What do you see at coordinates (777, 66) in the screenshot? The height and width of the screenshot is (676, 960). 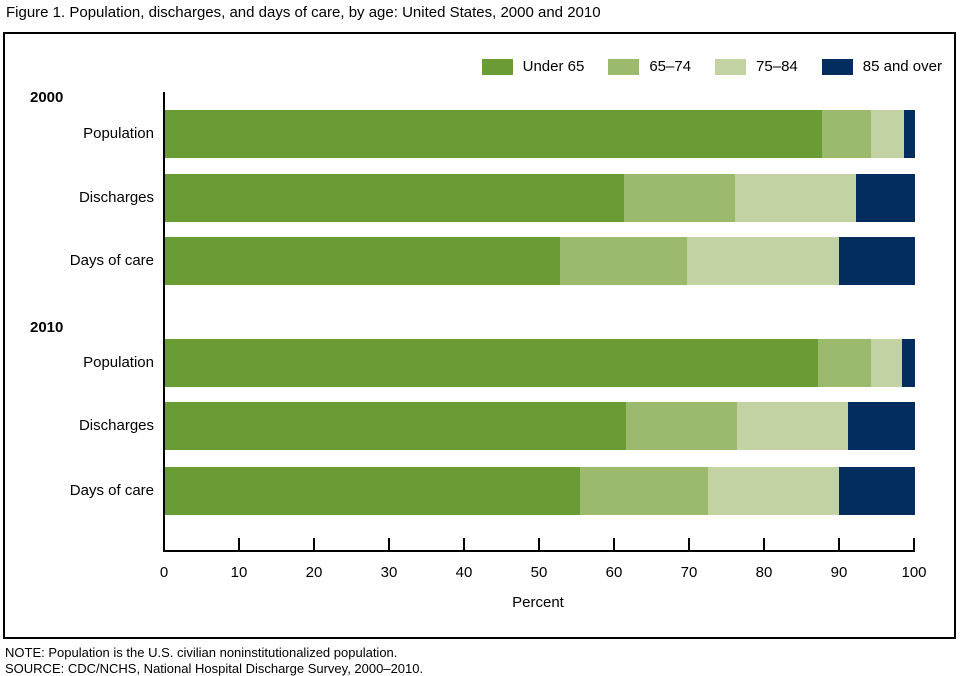 I see `legend-label: 75–84` at bounding box center [777, 66].